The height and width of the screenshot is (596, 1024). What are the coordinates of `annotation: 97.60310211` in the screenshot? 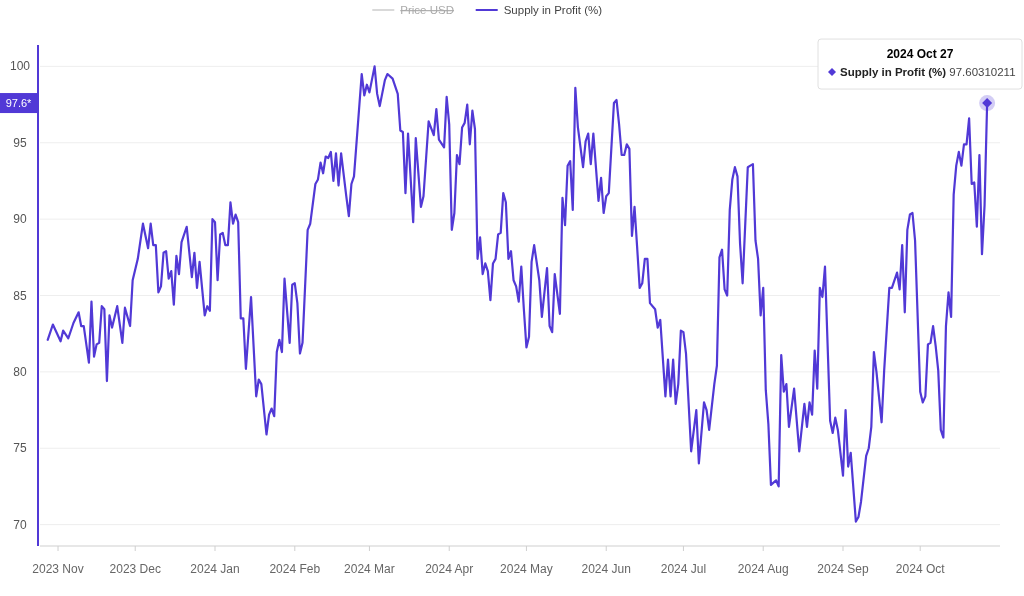 It's located at (981, 72).